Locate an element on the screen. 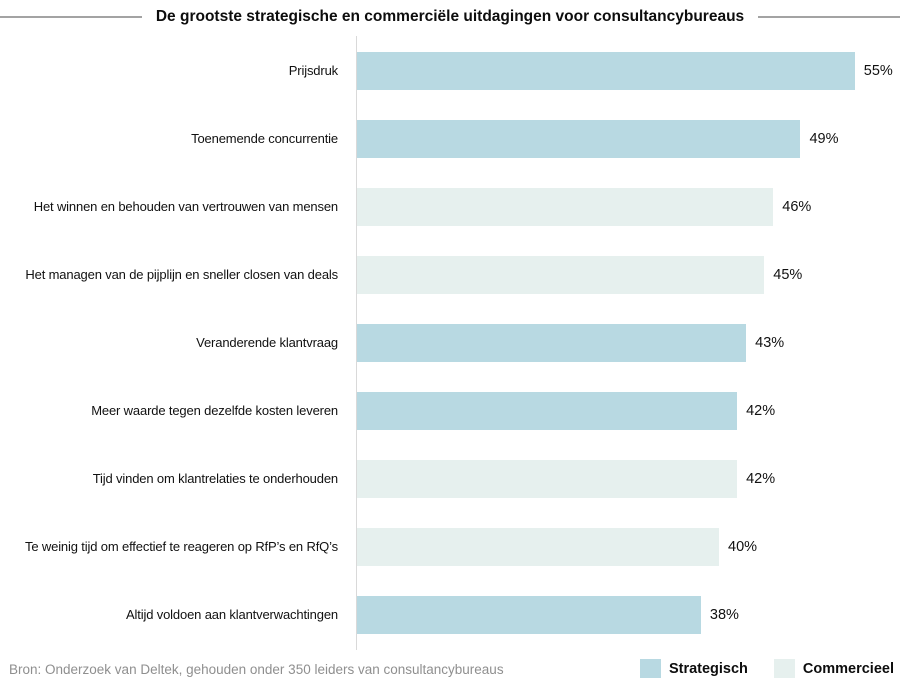 The image size is (900, 684). bar-cell: 49% is located at coordinates (624, 139).